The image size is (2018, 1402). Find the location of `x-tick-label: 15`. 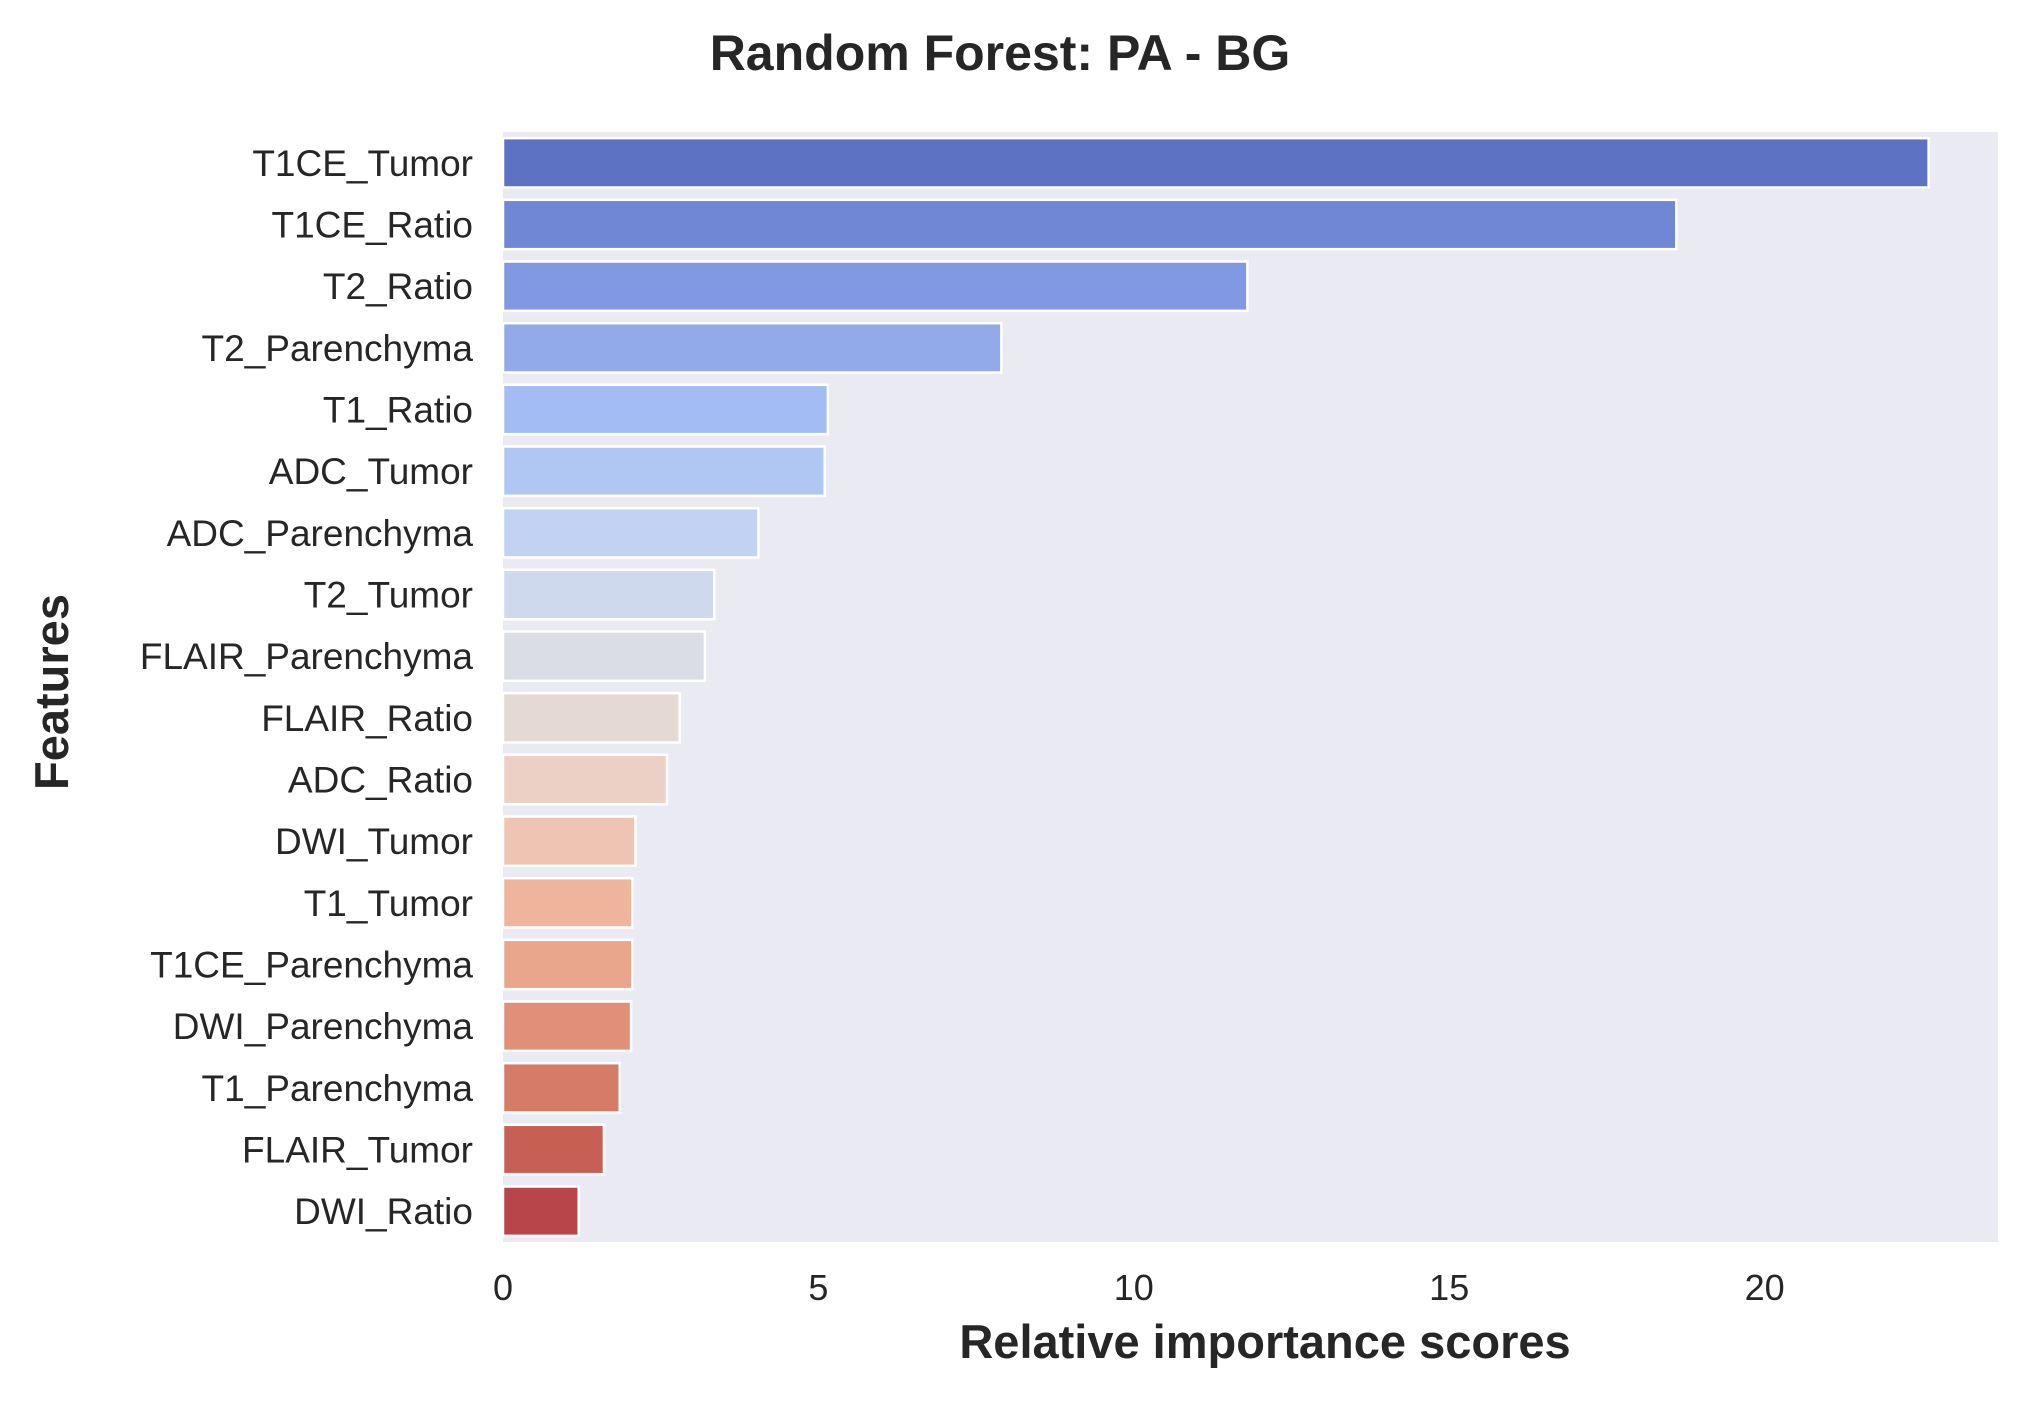

x-tick-label: 15 is located at coordinates (1449, 1287).